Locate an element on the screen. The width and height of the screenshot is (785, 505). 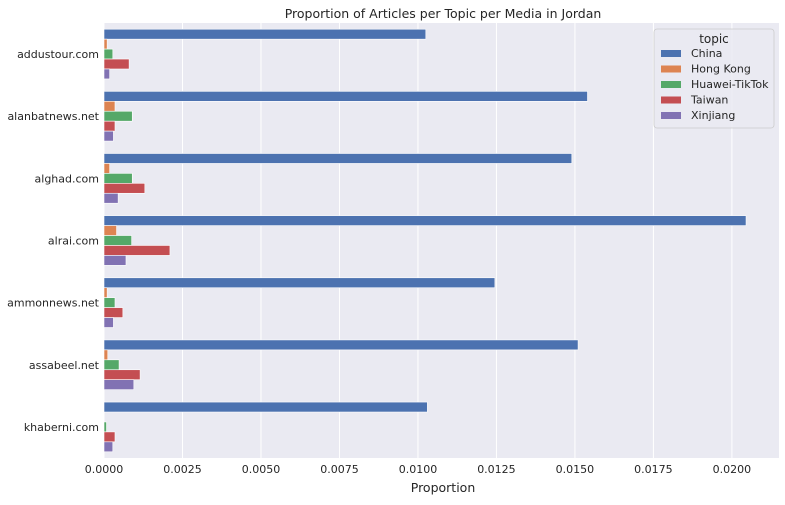
x-tick-label: 0.0025 is located at coordinates (182, 469).